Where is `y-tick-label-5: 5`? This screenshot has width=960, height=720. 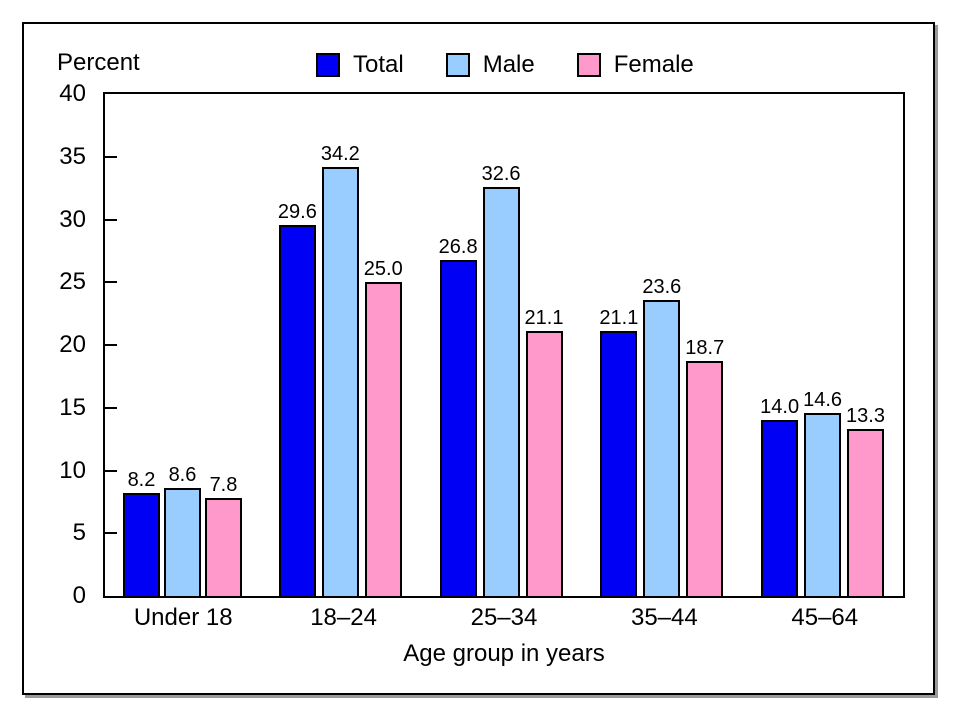 y-tick-label-5: 5 is located at coordinates (79, 533).